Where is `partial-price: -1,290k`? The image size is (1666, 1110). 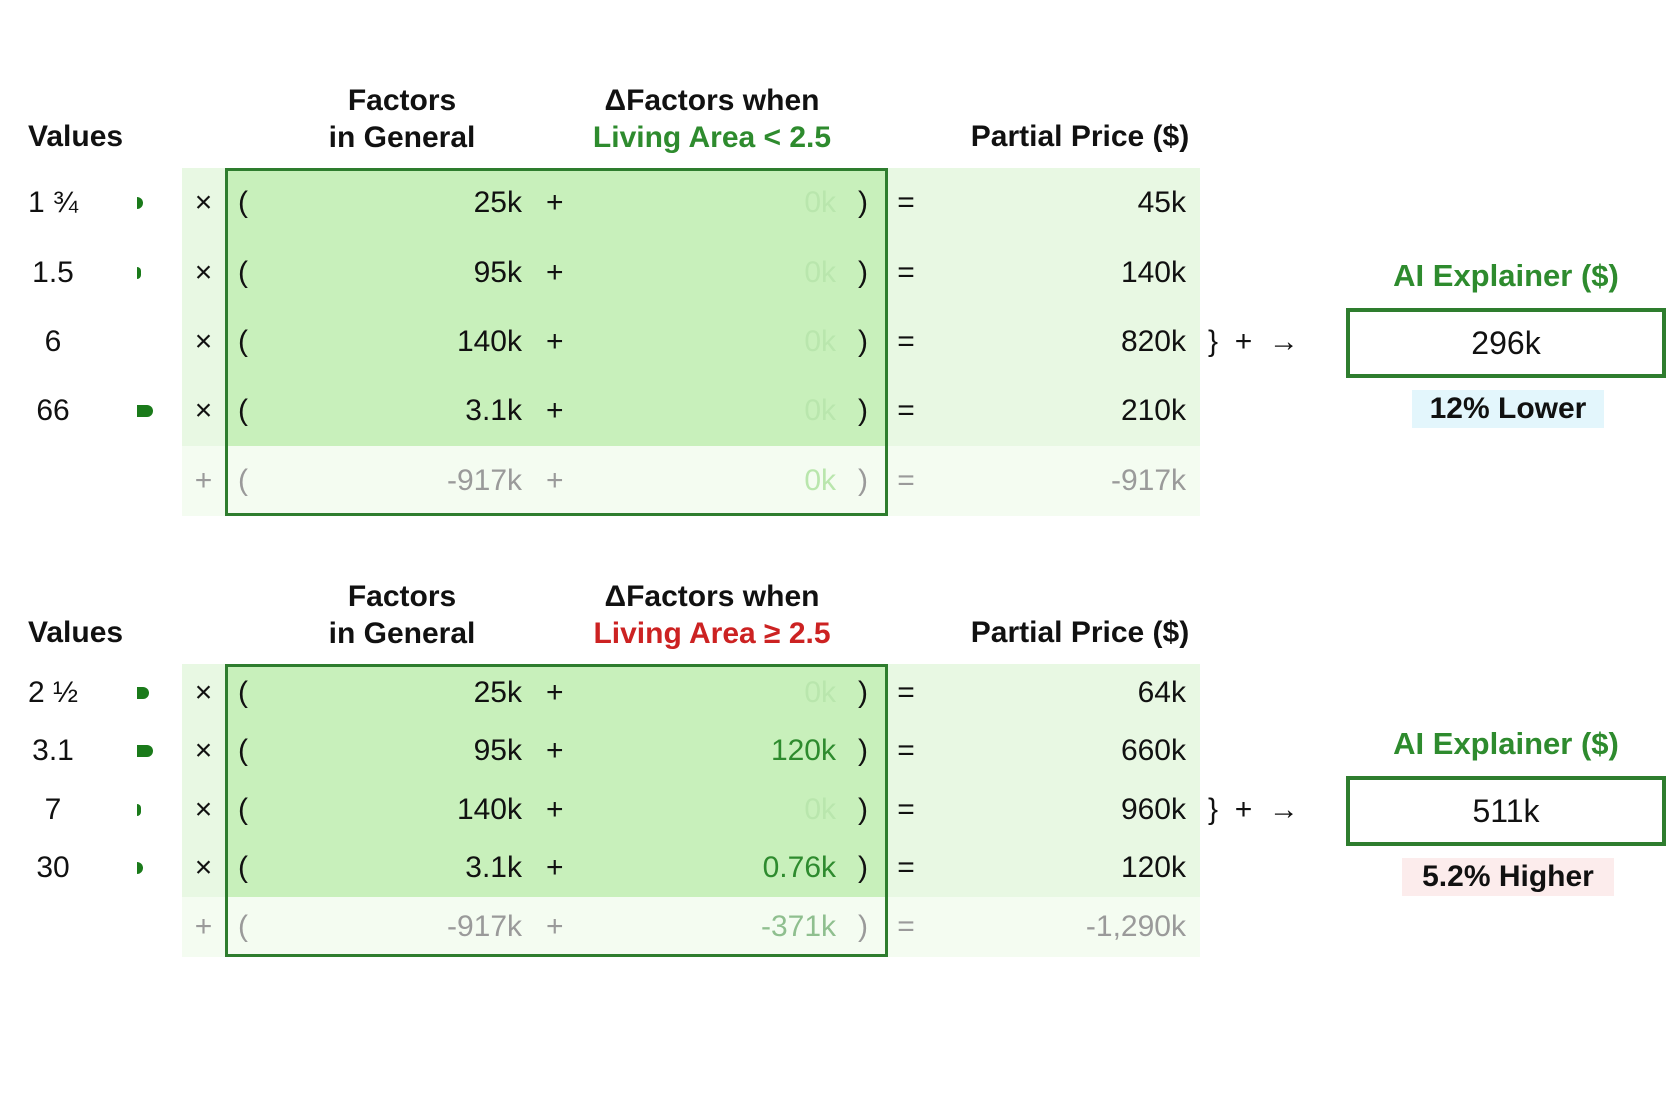 partial-price: -1,290k is located at coordinates (1135, 926).